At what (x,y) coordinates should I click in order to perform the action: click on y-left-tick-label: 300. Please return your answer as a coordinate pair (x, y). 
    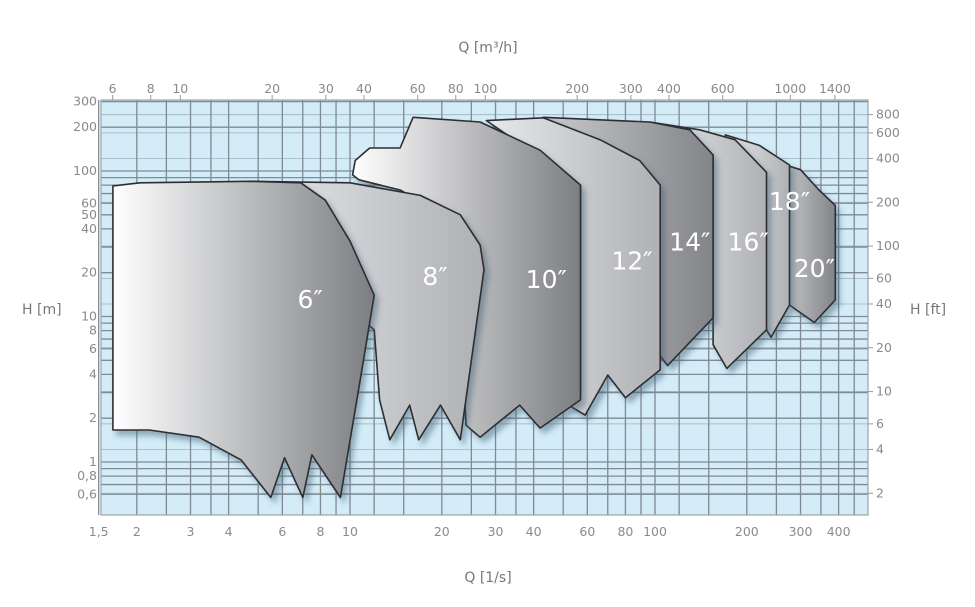
    Looking at the image, I should click on (85, 101).